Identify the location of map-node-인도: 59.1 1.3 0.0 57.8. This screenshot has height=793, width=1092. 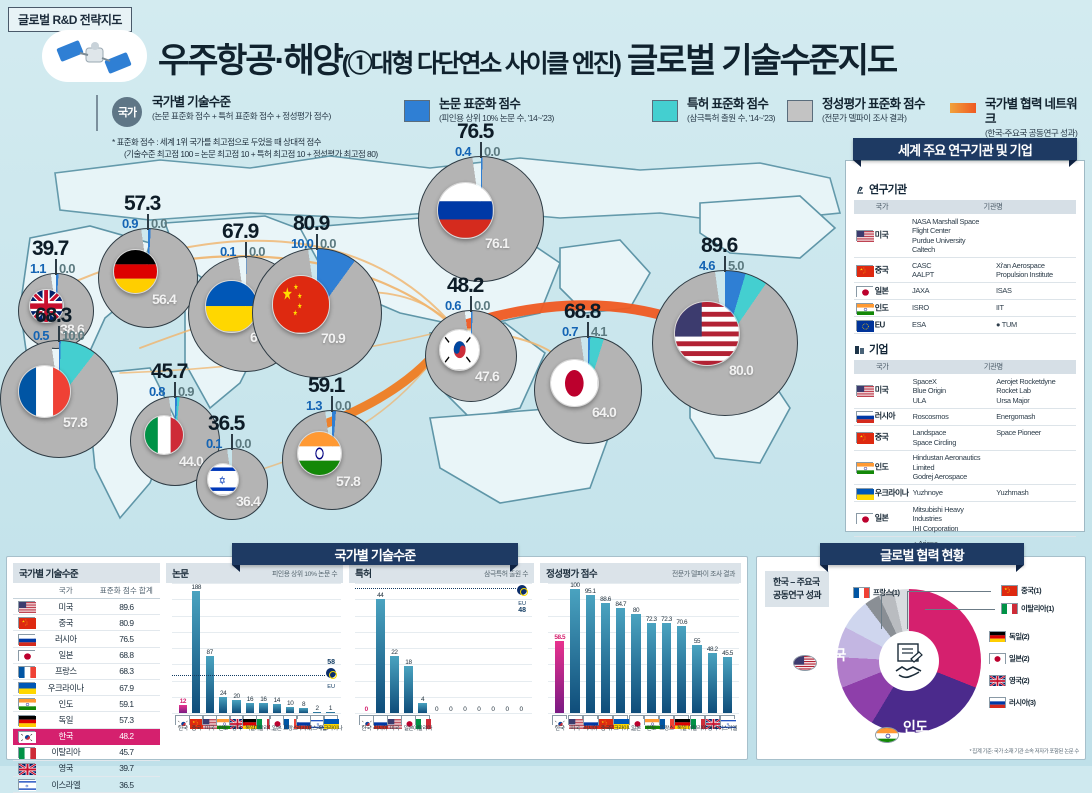
(332, 460).